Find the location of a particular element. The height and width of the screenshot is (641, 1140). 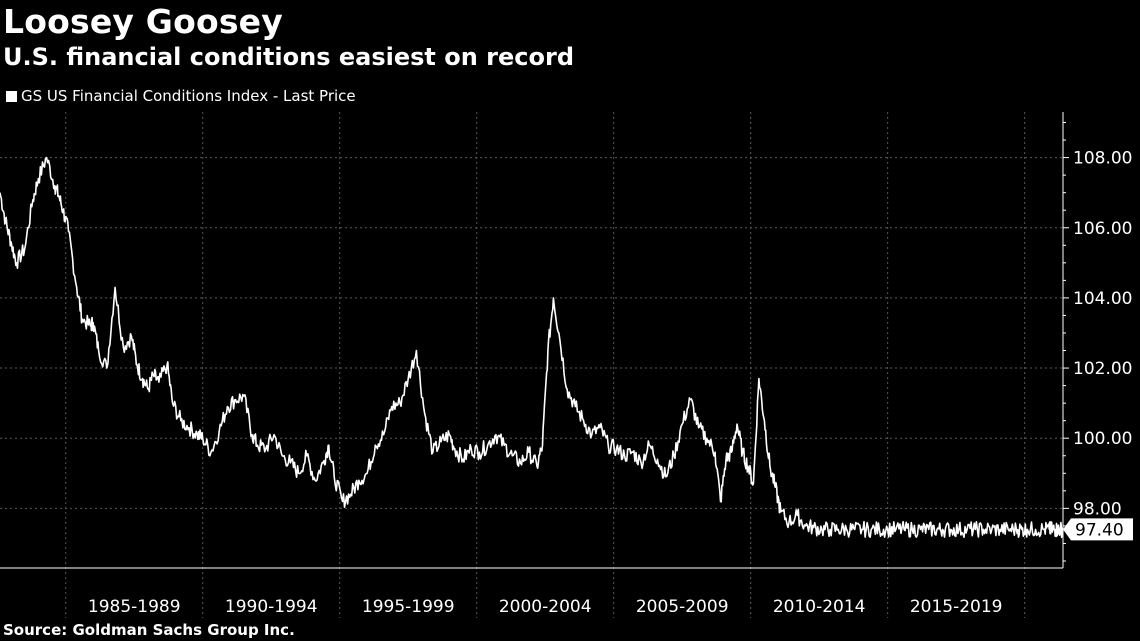

y-tick-label: 98.00 is located at coordinates (1097, 509).